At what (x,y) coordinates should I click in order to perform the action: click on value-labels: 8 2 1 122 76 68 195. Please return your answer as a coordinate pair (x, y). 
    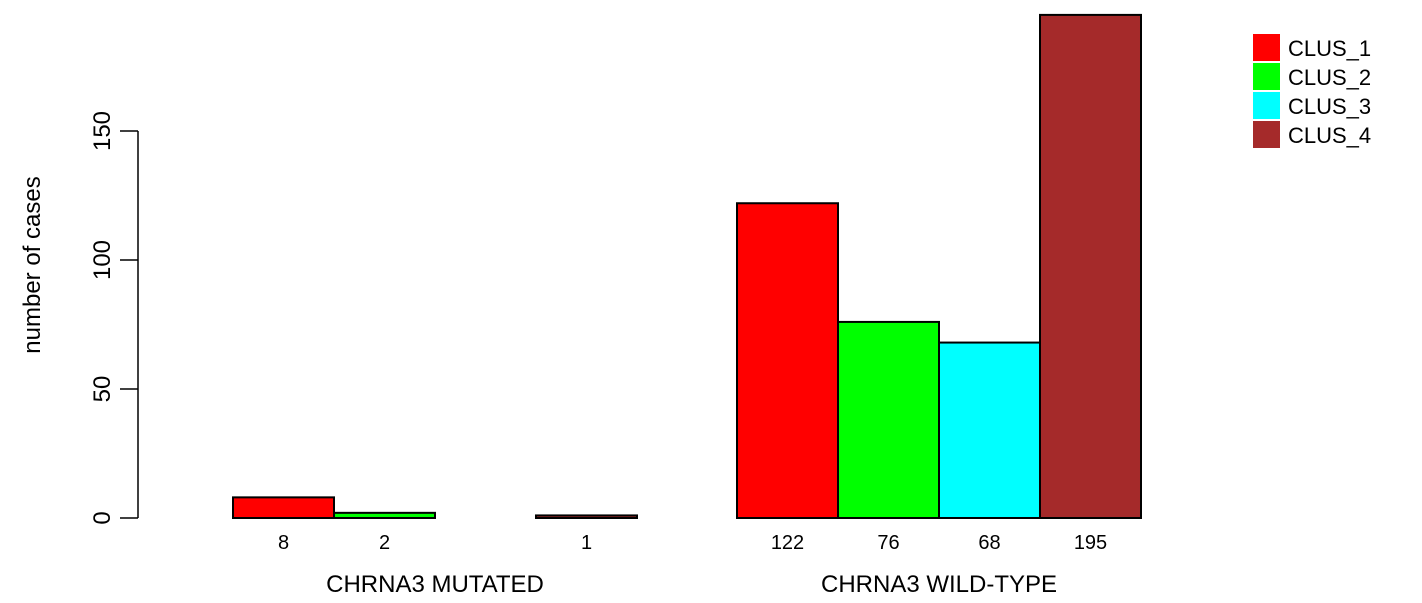
    Looking at the image, I should click on (692, 543).